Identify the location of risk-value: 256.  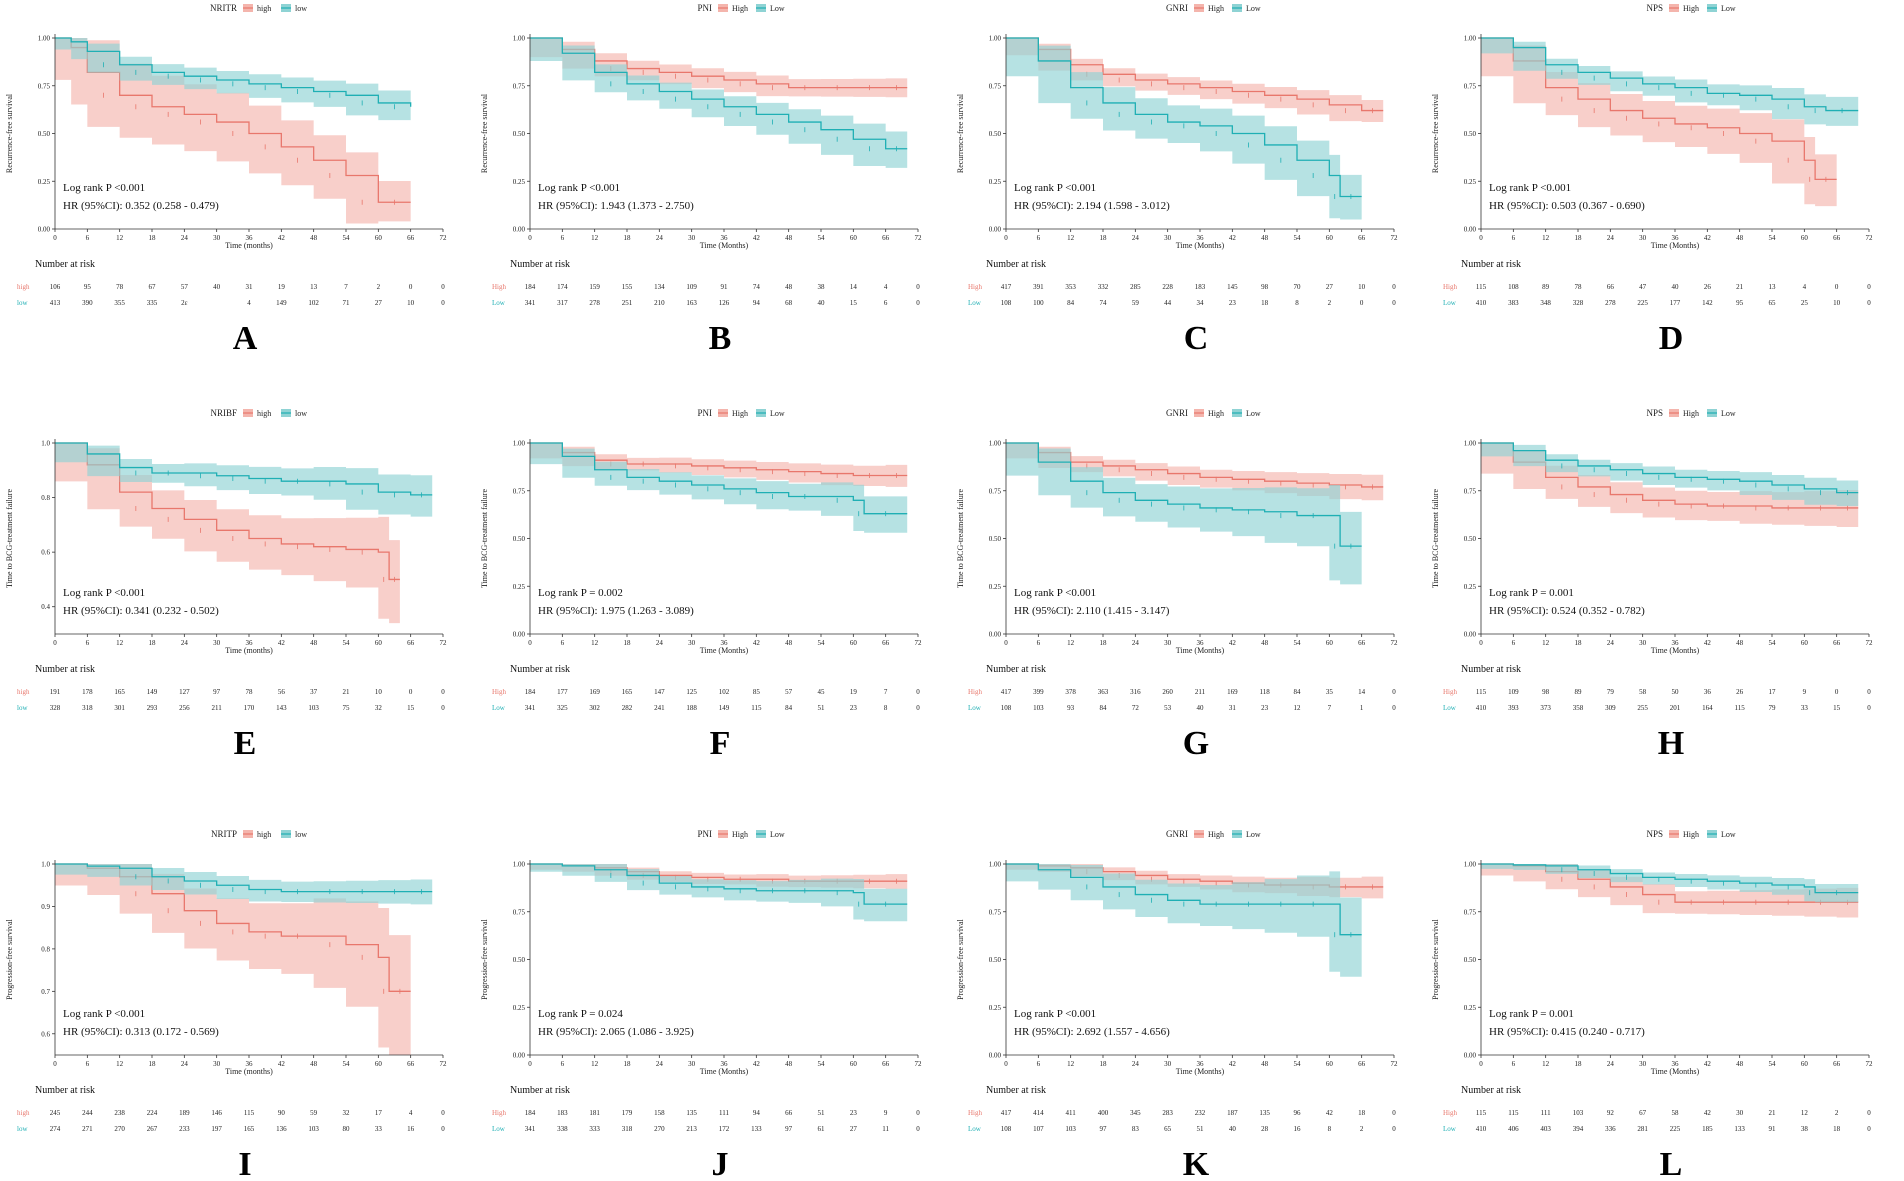
(184, 708).